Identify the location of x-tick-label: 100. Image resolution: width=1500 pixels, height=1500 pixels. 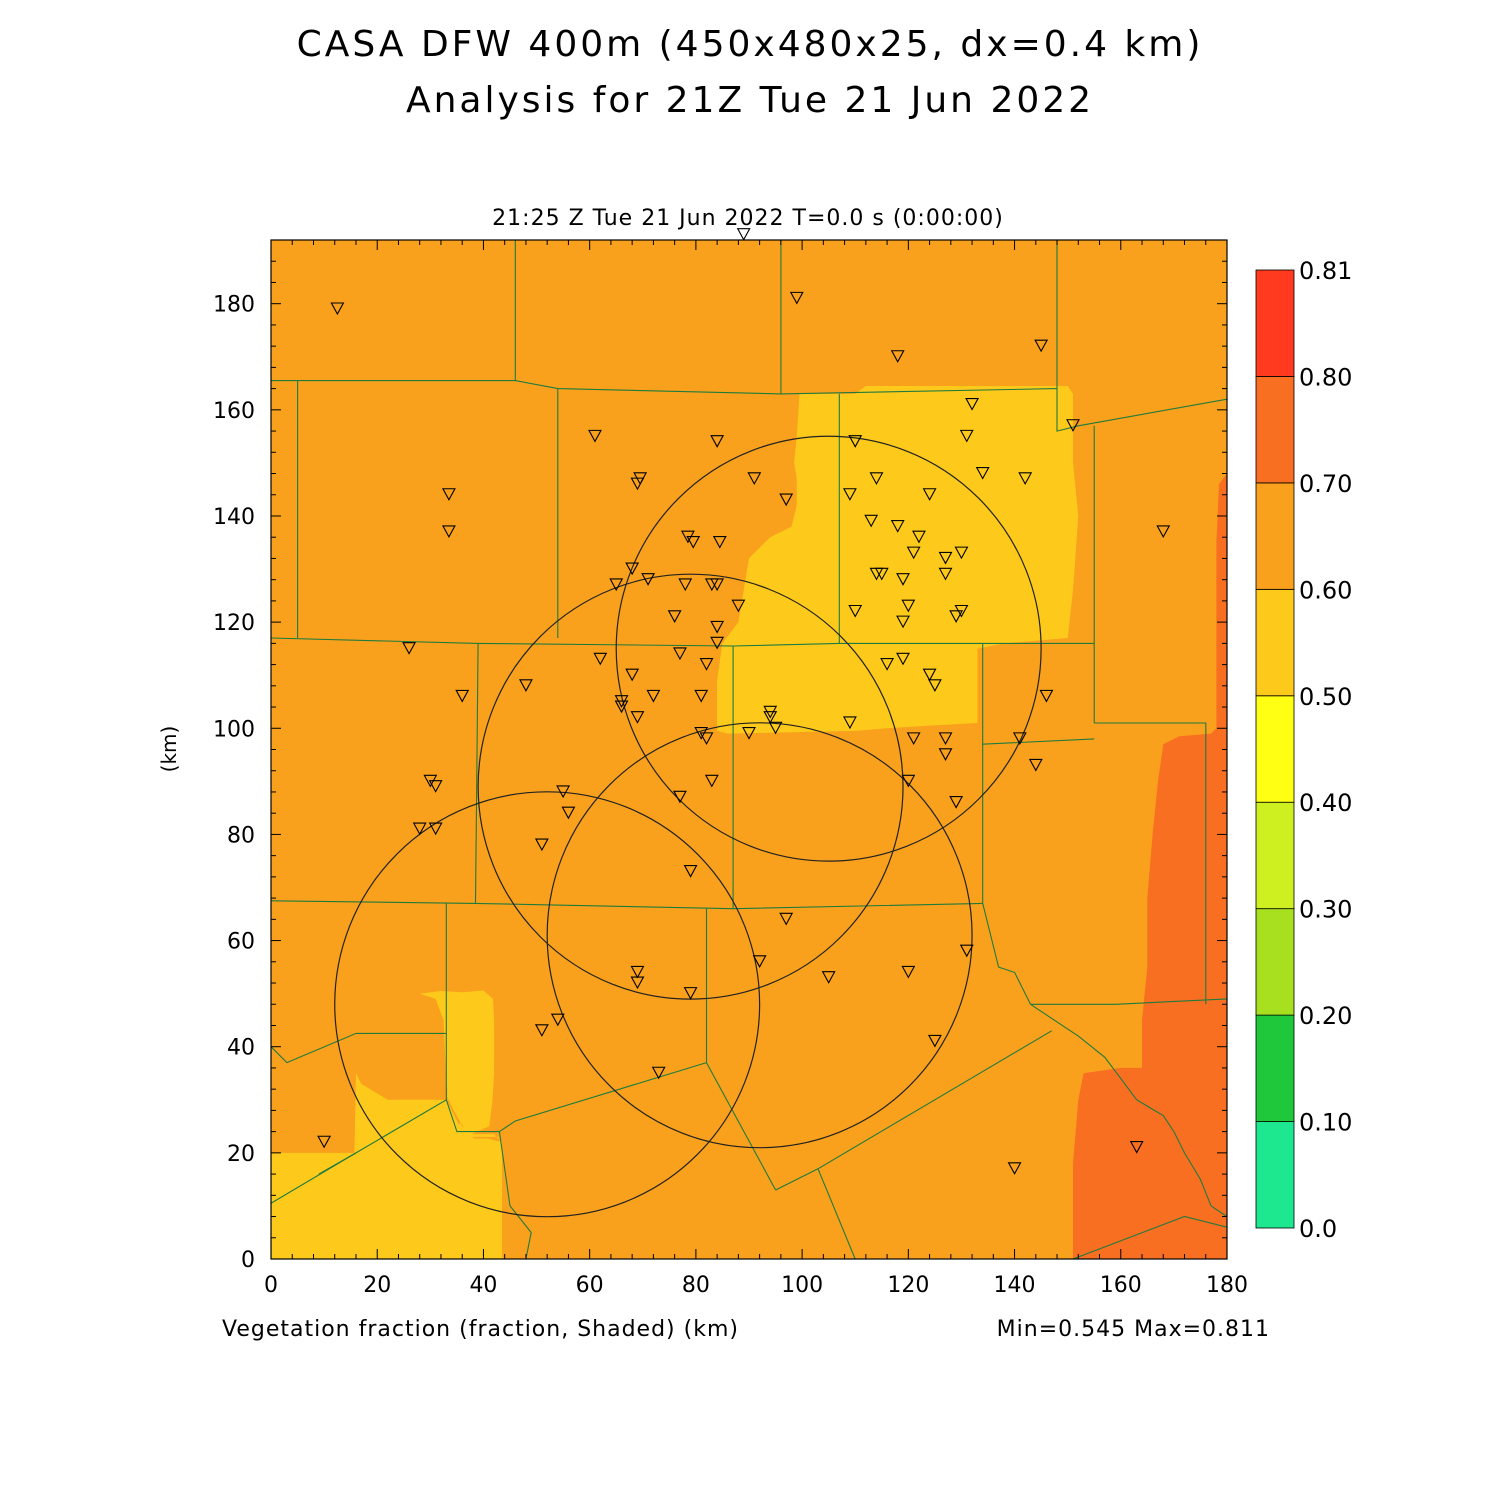
(802, 1285).